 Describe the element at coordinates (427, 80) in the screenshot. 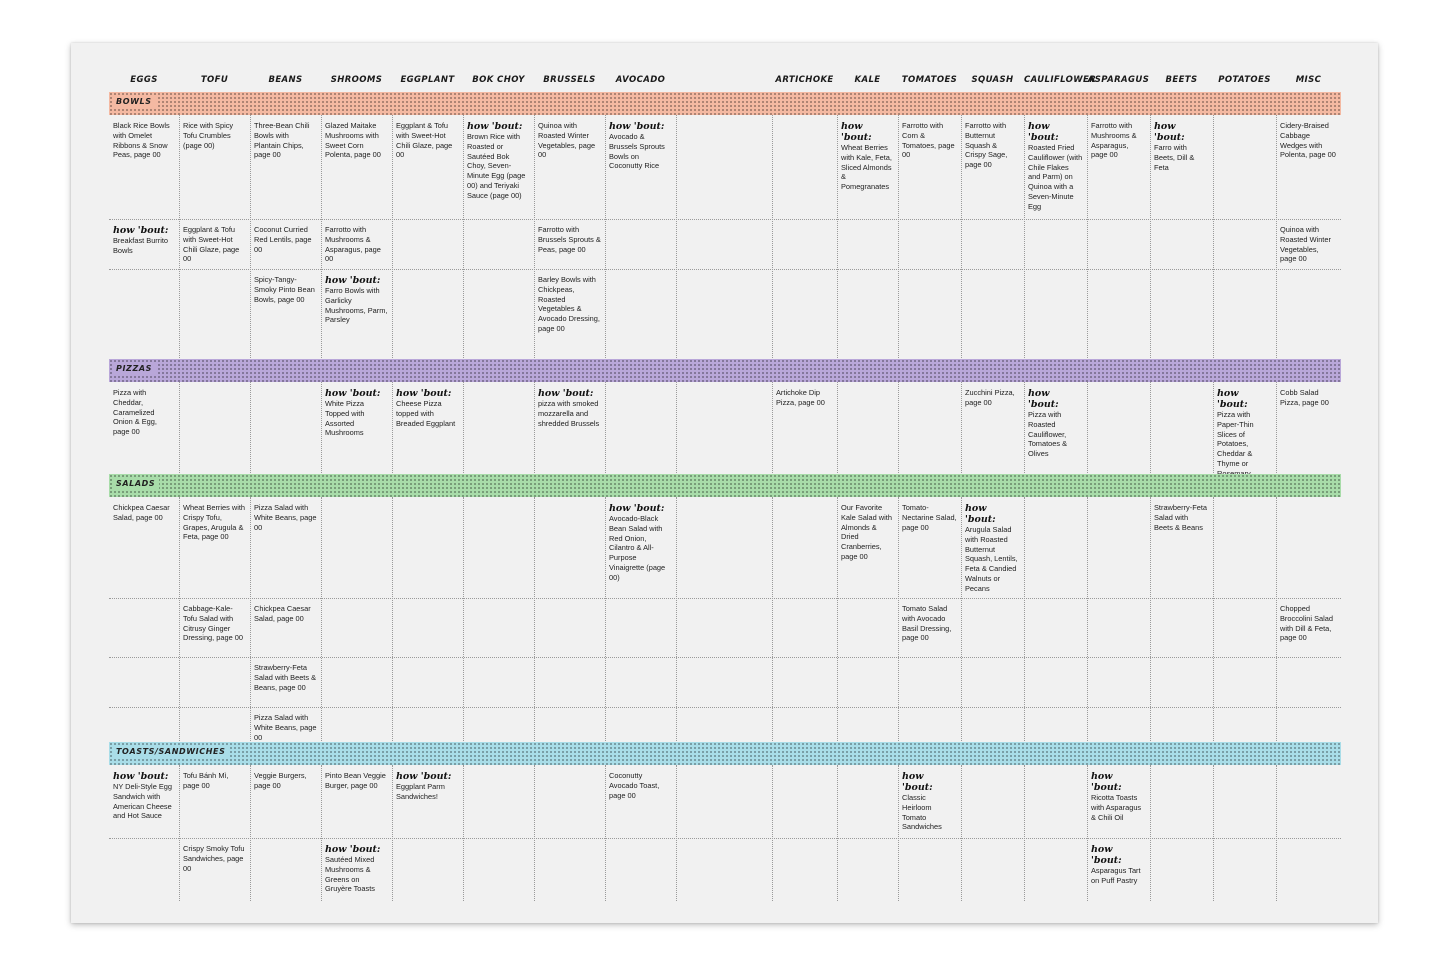

I see `column-header-eggplant: EGGPLANT` at that location.